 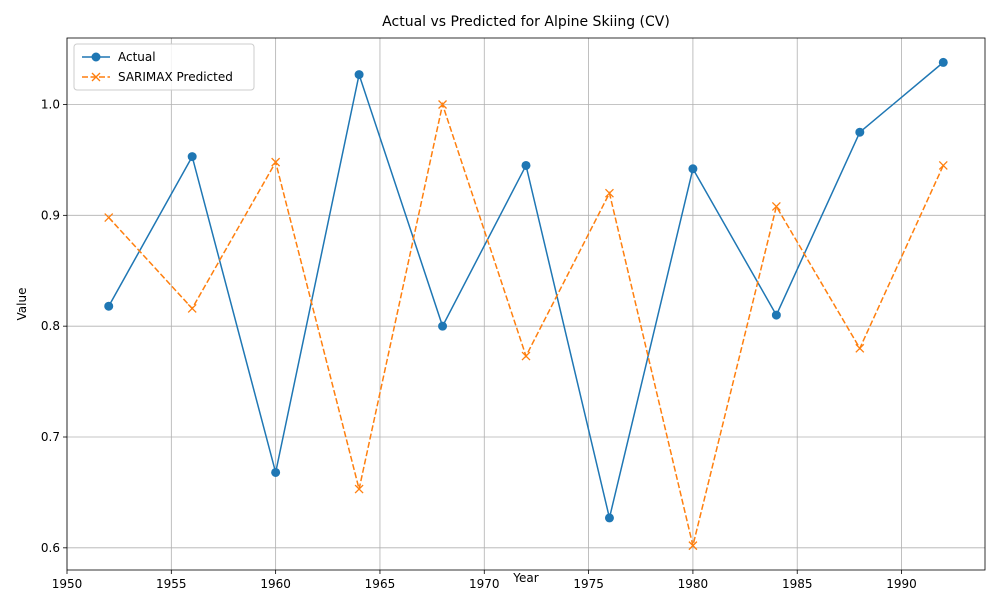 What do you see at coordinates (525, 578) in the screenshot?
I see `x-axis-label: Year` at bounding box center [525, 578].